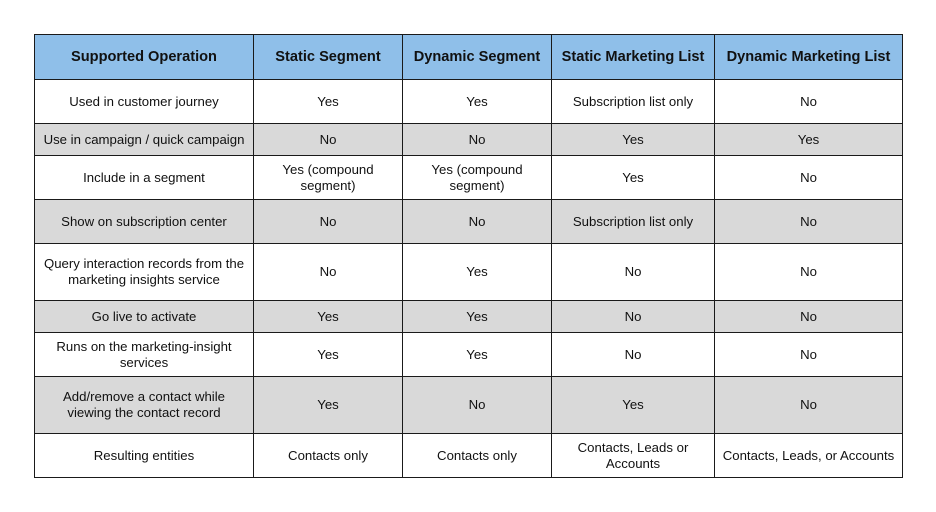 Image resolution: width=936 pixels, height=512 pixels. What do you see at coordinates (808, 57) in the screenshot?
I see `header-dynamic-marketing-list: Dynamic Marketing List` at bounding box center [808, 57].